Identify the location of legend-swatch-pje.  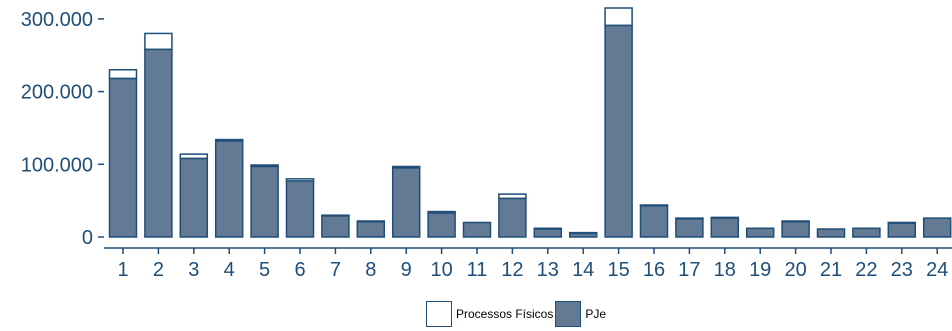
(568, 314).